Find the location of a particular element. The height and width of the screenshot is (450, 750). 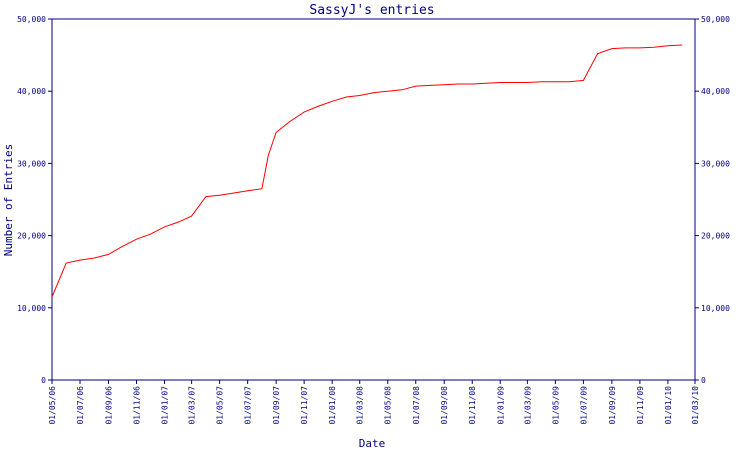

x-tick-label: 01/05/08 is located at coordinates (388, 405).